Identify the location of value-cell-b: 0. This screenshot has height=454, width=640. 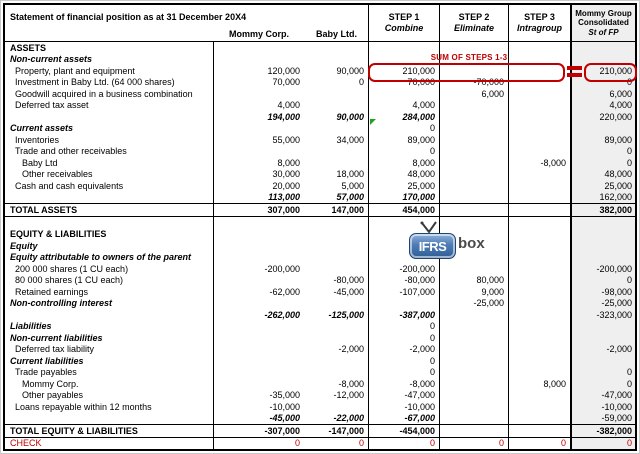
(336, 82).